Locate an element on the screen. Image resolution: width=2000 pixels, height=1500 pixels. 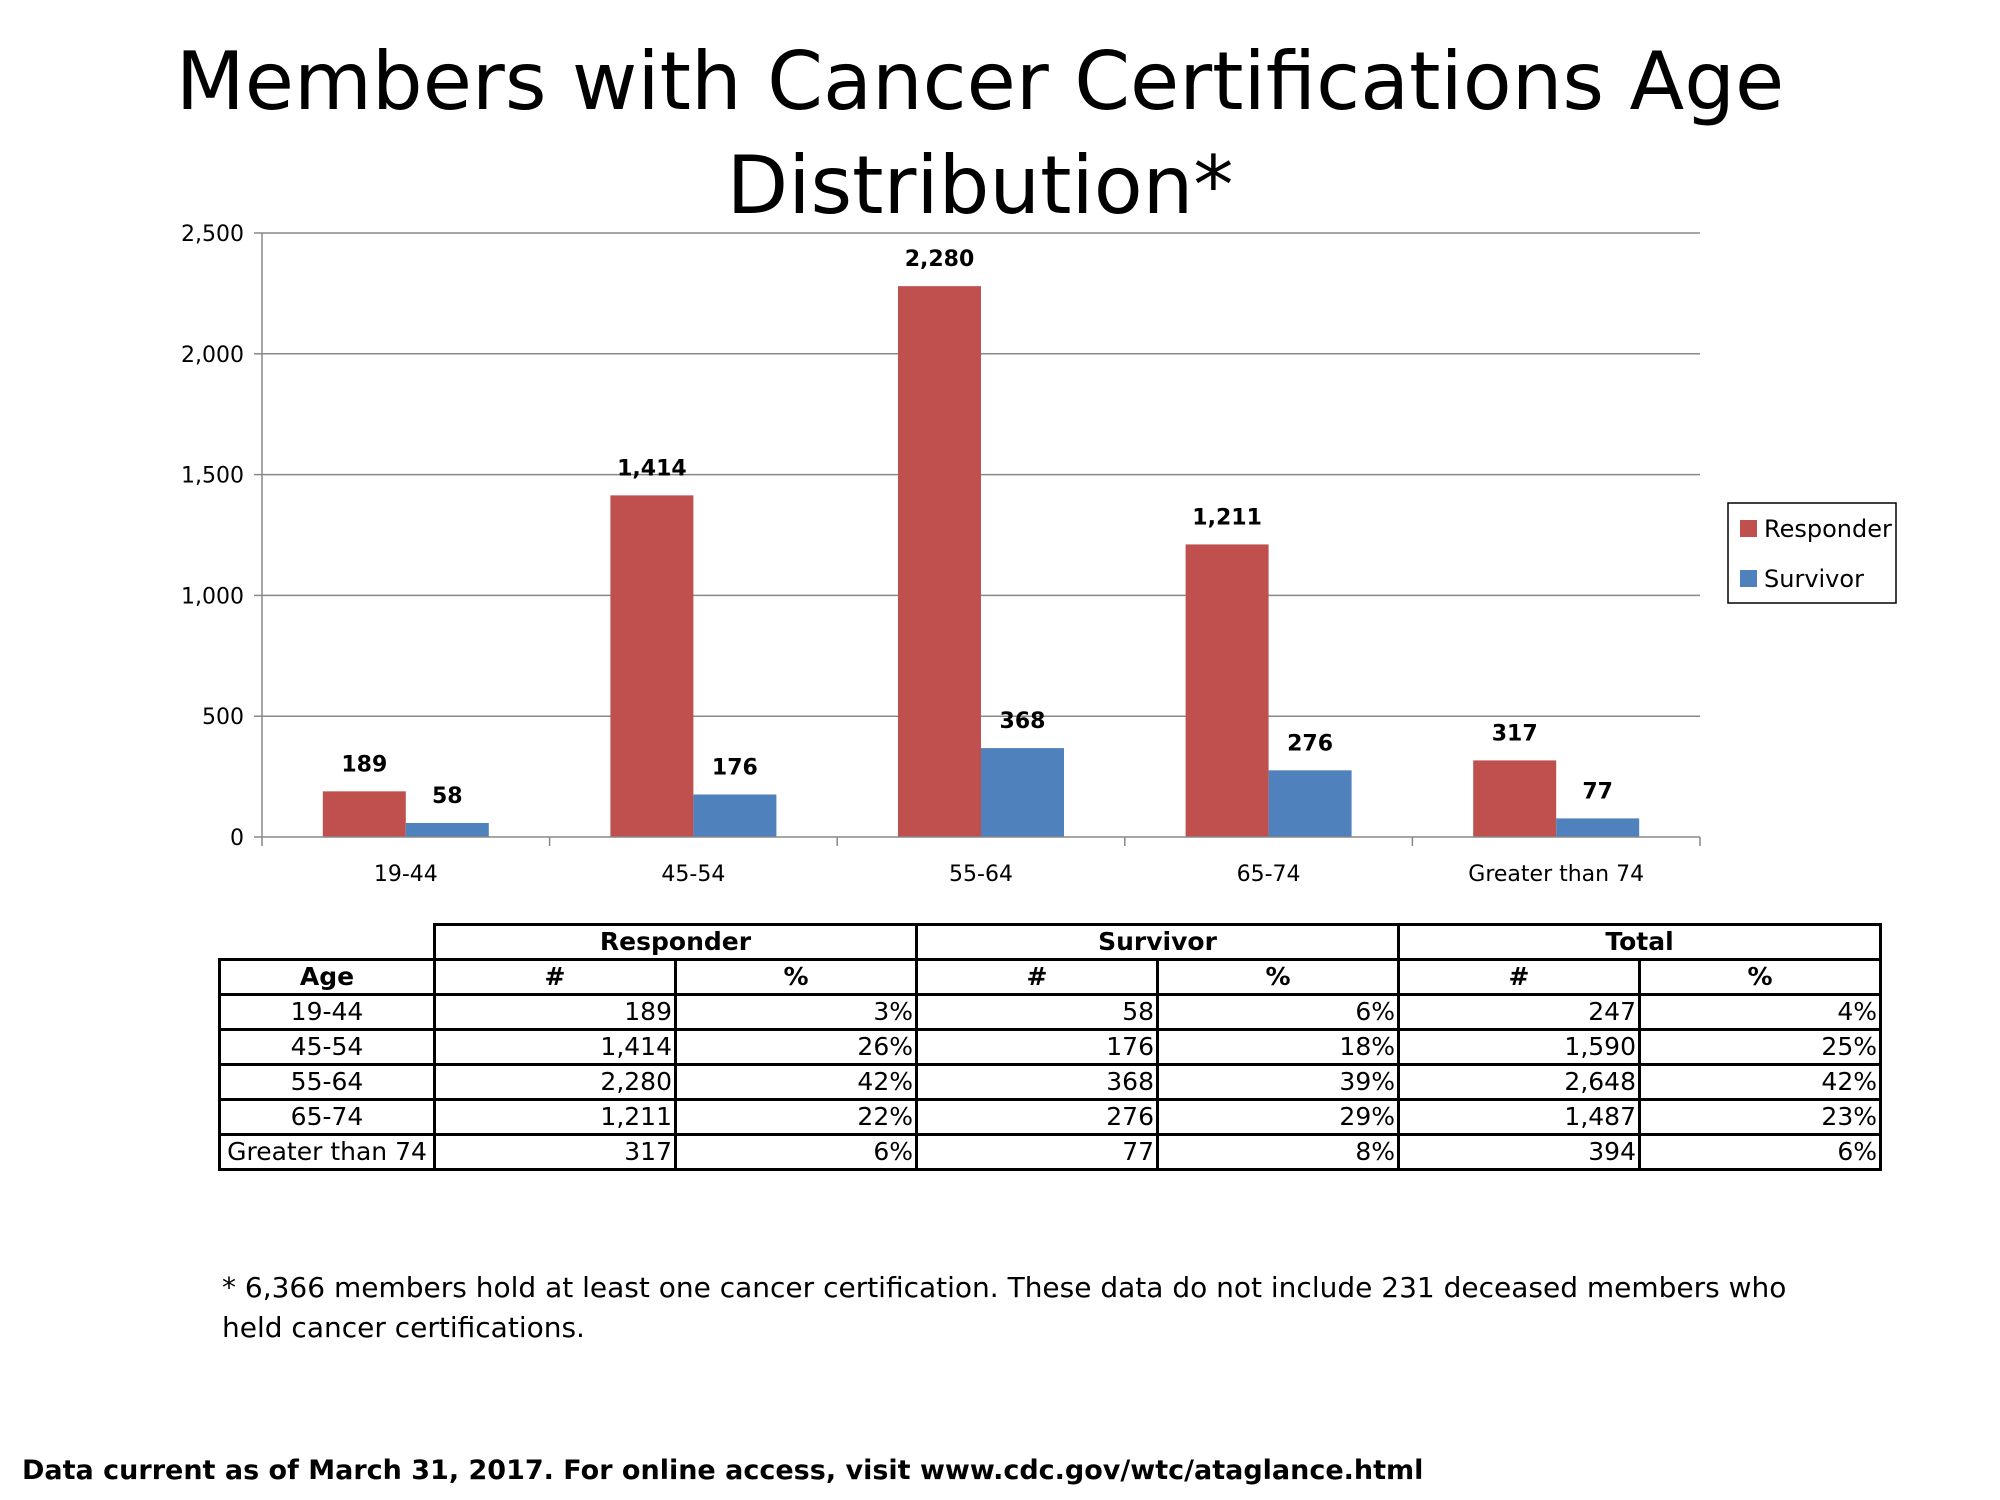
group-header: Survivor is located at coordinates (1157, 942).